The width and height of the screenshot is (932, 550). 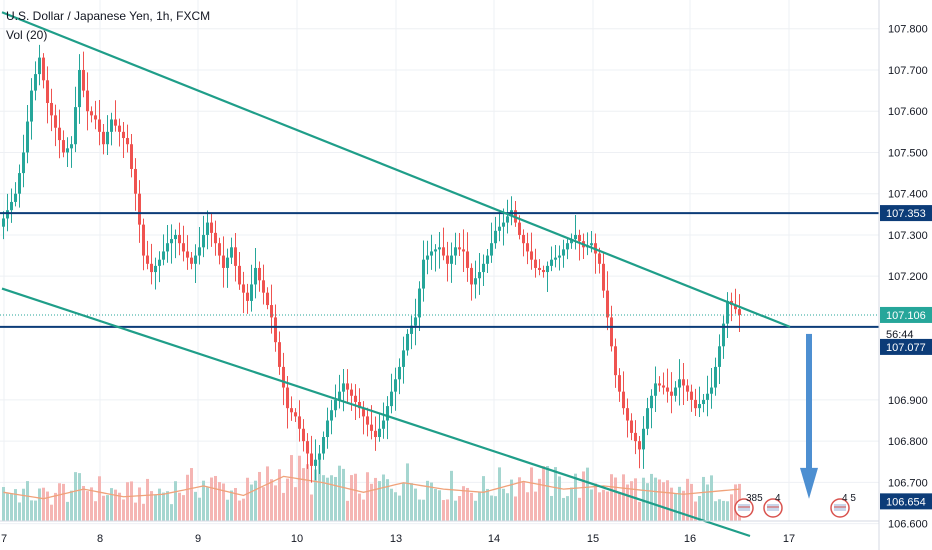 What do you see at coordinates (843, 505) in the screenshot?
I see `event-marker: 4 5` at bounding box center [843, 505].